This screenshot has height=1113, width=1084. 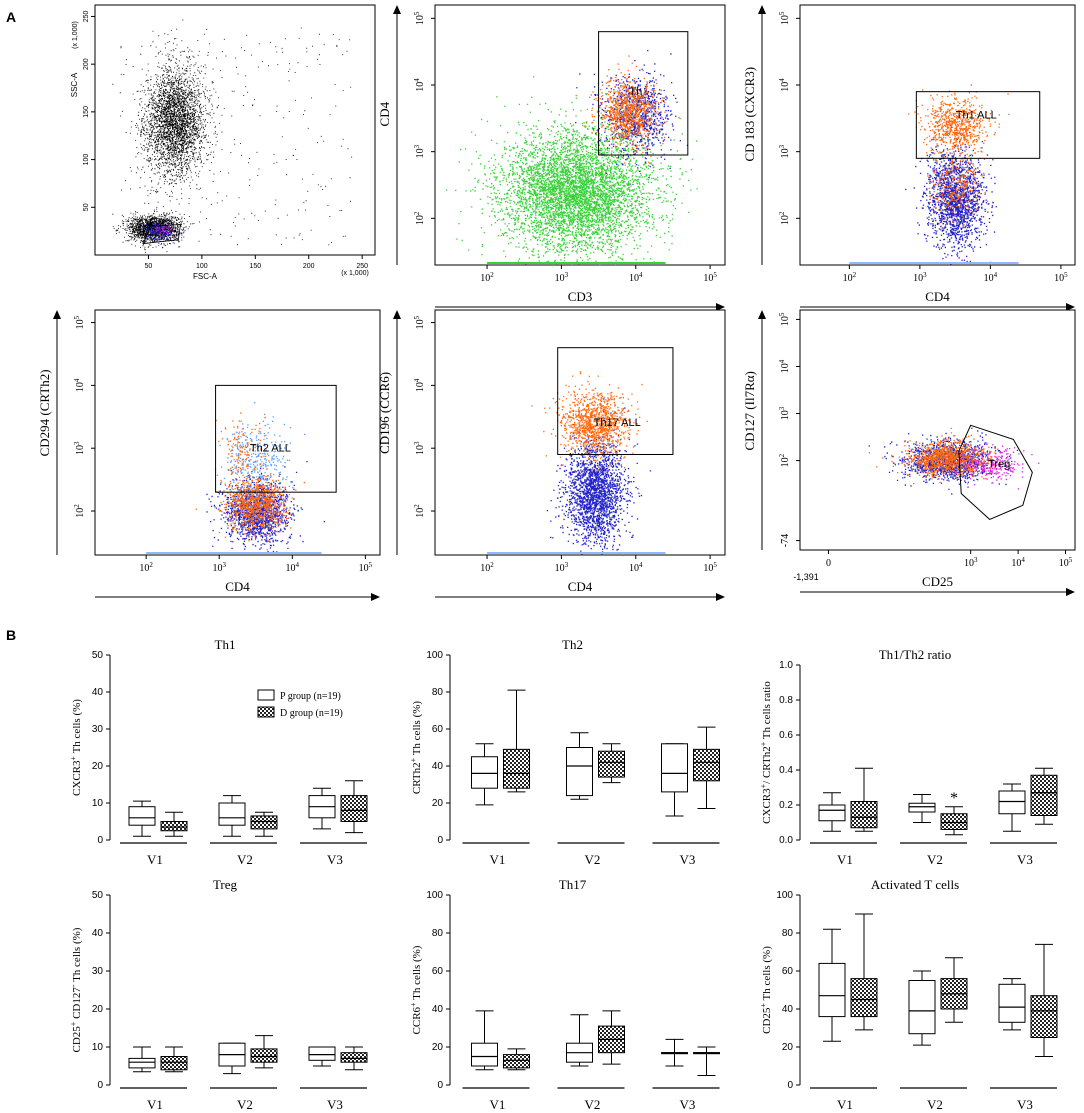 What do you see at coordinates (937, 296) in the screenshot?
I see `x-axis-label: CD4` at bounding box center [937, 296].